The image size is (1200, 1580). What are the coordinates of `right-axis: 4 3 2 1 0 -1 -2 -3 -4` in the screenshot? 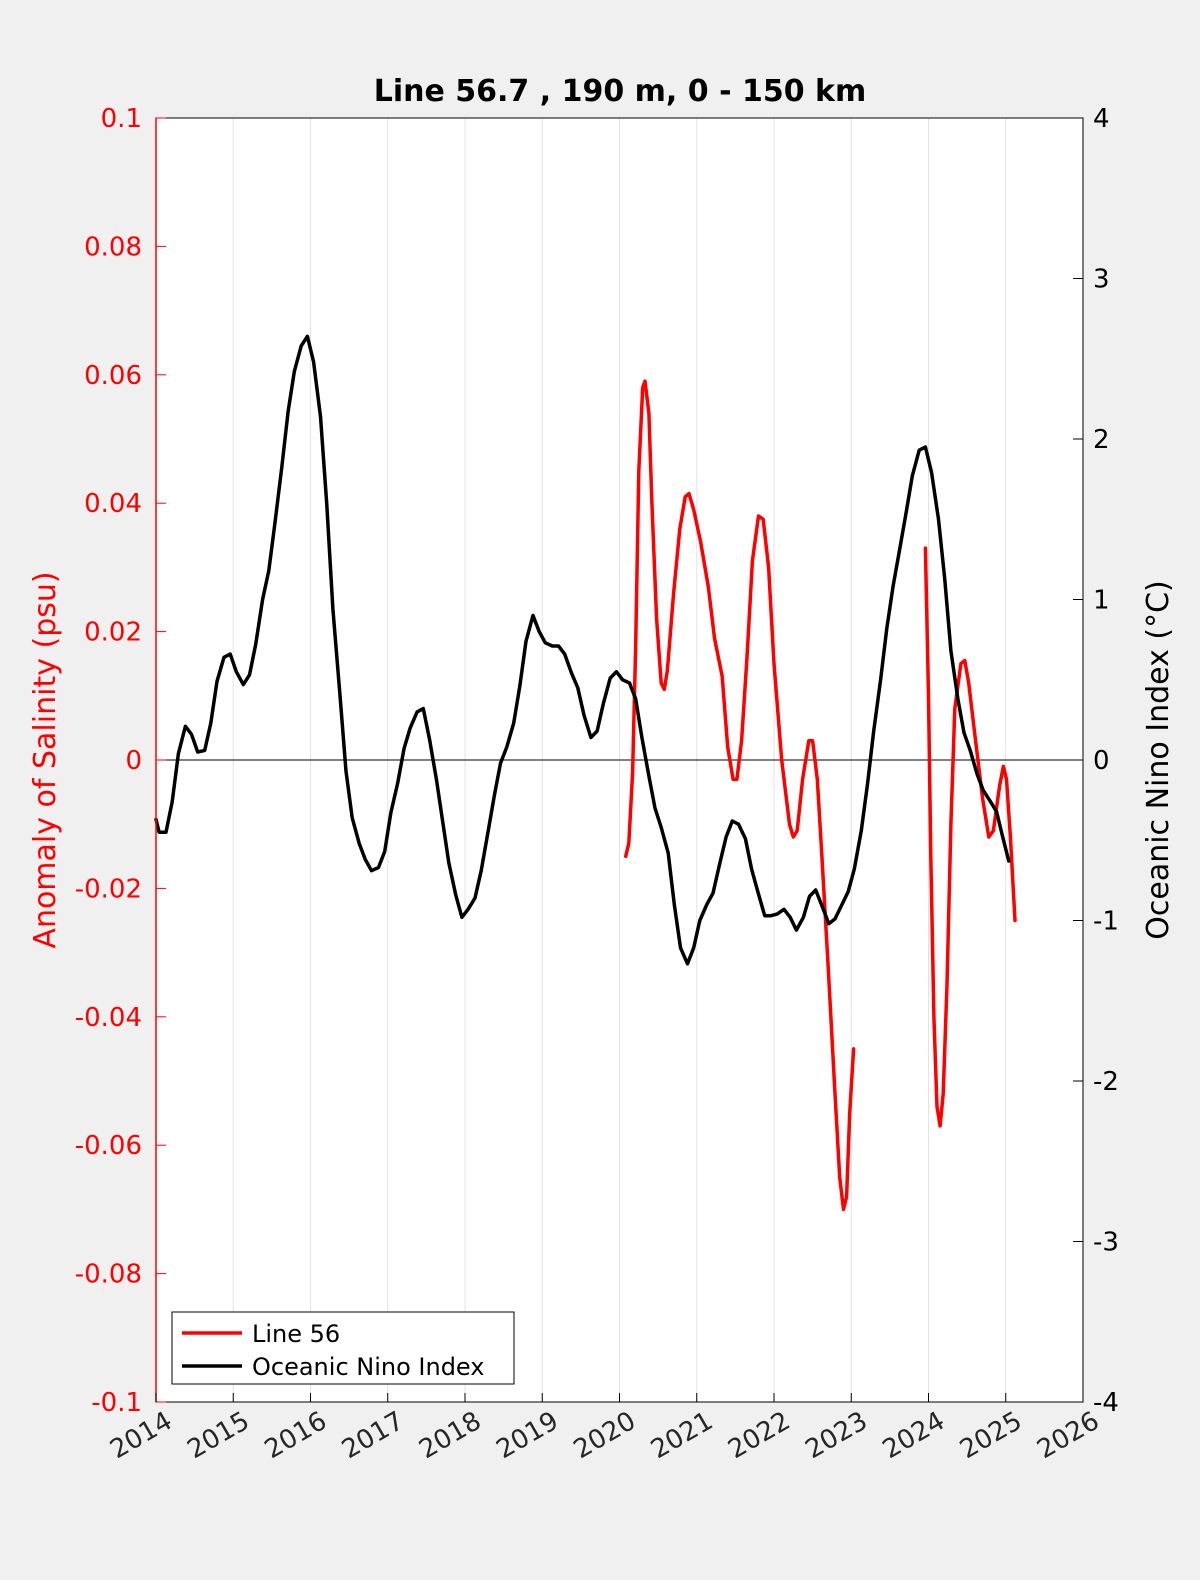 It's located at (1096, 761).